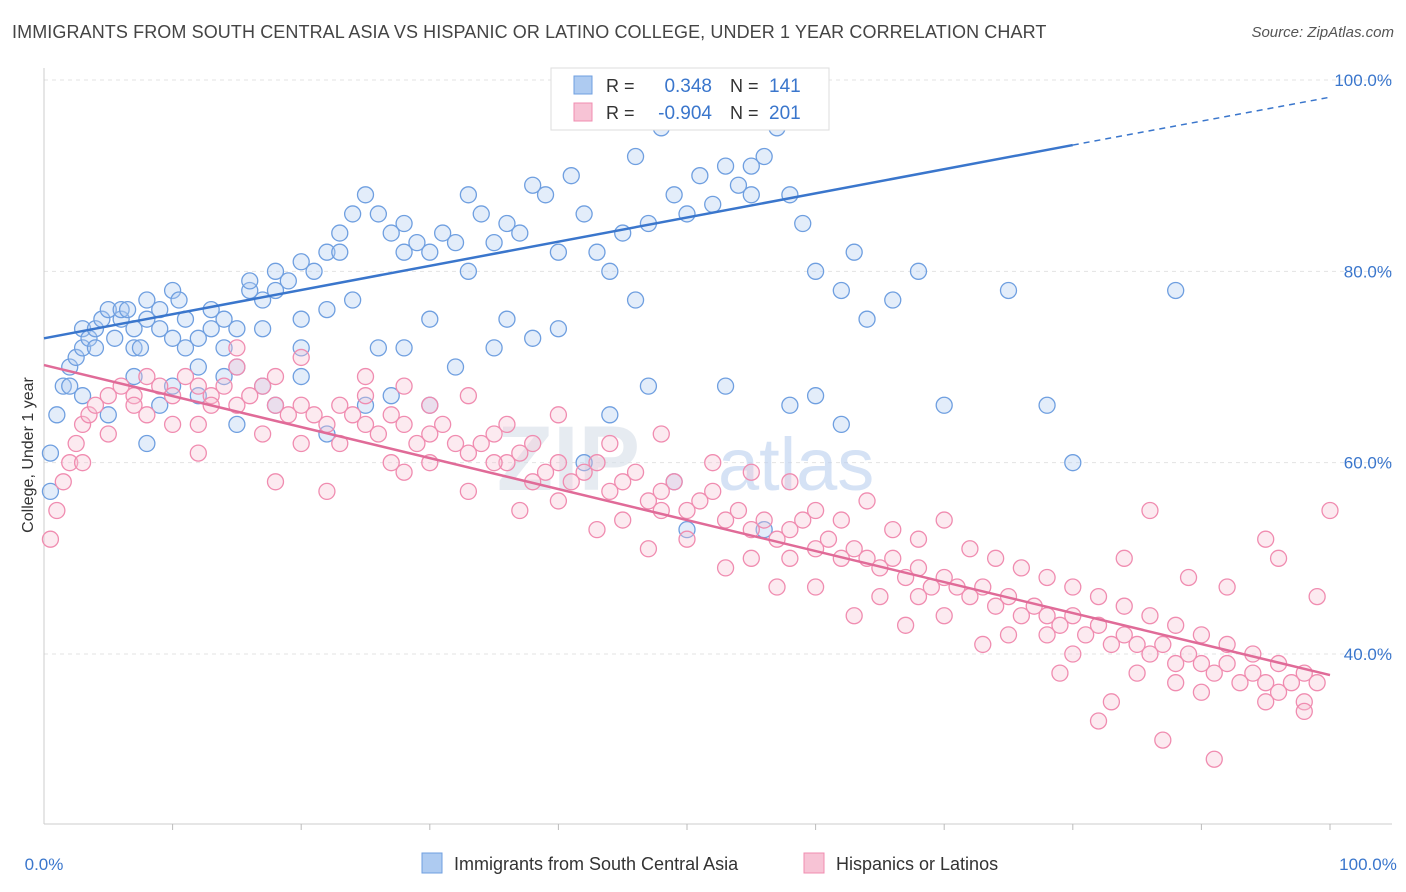 Image resolution: width=1406 pixels, height=892 pixels. What do you see at coordinates (1363, 80) in the screenshot?
I see `y-tick-label-100: 100.0%` at bounding box center [1363, 80].